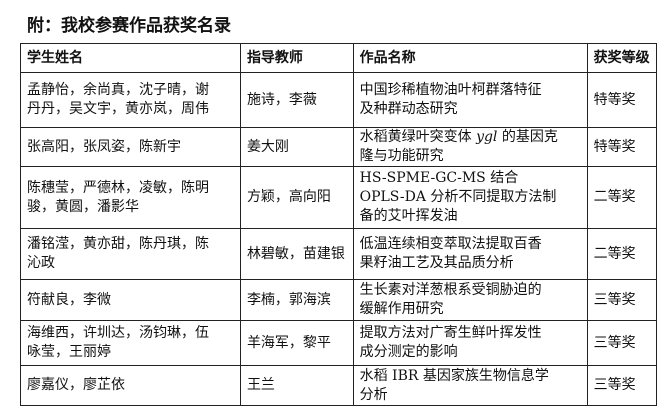 The width and height of the screenshot is (669, 420). I want to click on work-cell: 水稻黄绿叶突变体 ygl 的基因克 隆与功能研究, so click(470, 147).